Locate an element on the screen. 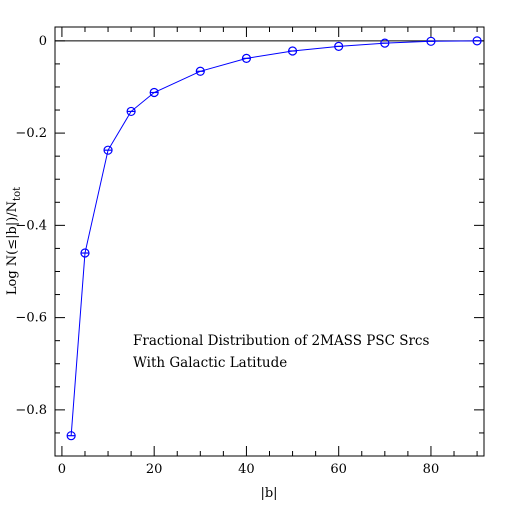  y-axis-label: Log N(≤|b|)/Ntot is located at coordinates (14, 241).